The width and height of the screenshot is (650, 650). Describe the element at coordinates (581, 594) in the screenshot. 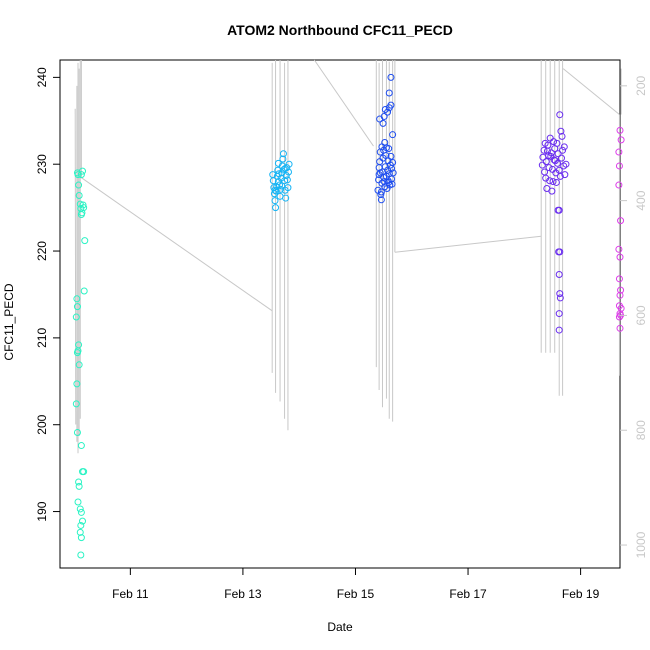

I see `x-tick-label: Feb 19` at that location.